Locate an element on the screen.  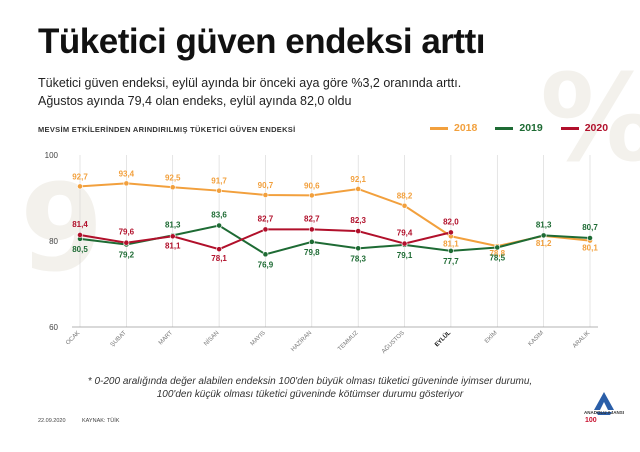
legend-label-2019: 2019 is located at coordinates (531, 128).